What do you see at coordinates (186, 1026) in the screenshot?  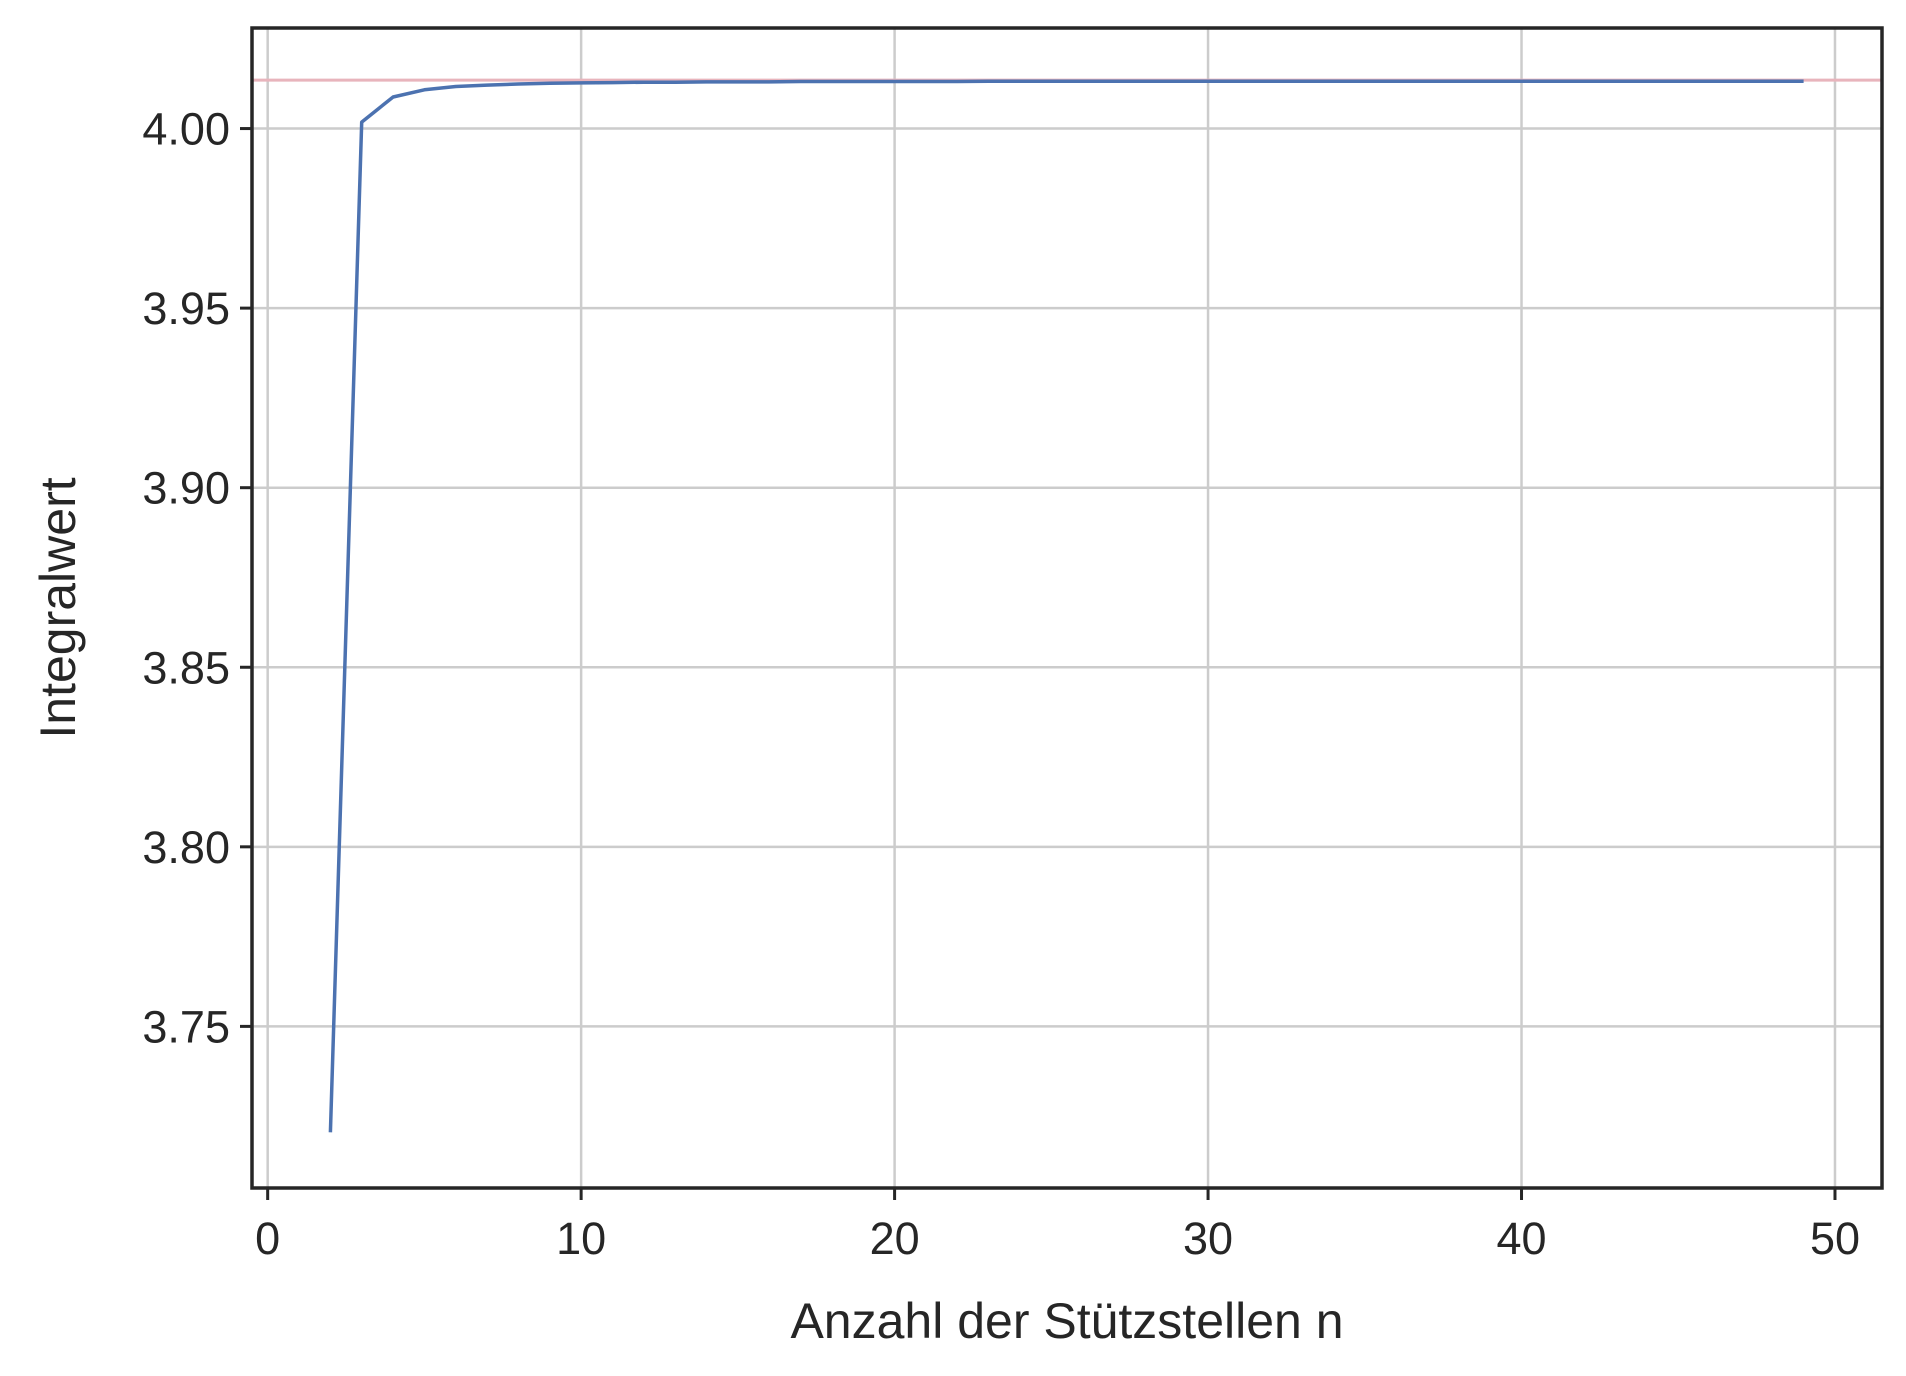 I see `y-tick-label: 3.75` at bounding box center [186, 1026].